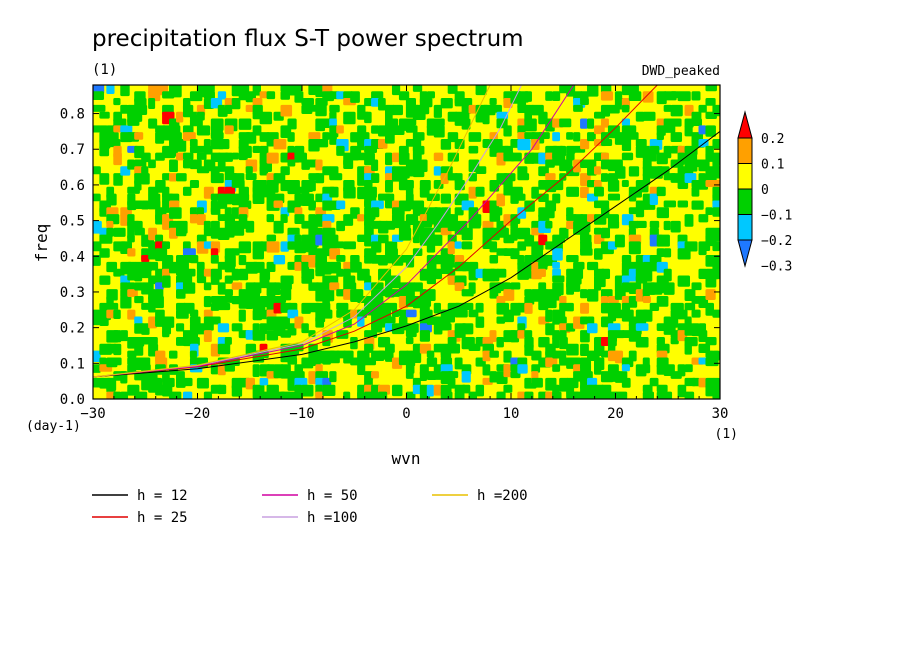 The height and width of the screenshot is (654, 904). I want to click on chart-subtitle-right: DWD_peaked, so click(681, 71).